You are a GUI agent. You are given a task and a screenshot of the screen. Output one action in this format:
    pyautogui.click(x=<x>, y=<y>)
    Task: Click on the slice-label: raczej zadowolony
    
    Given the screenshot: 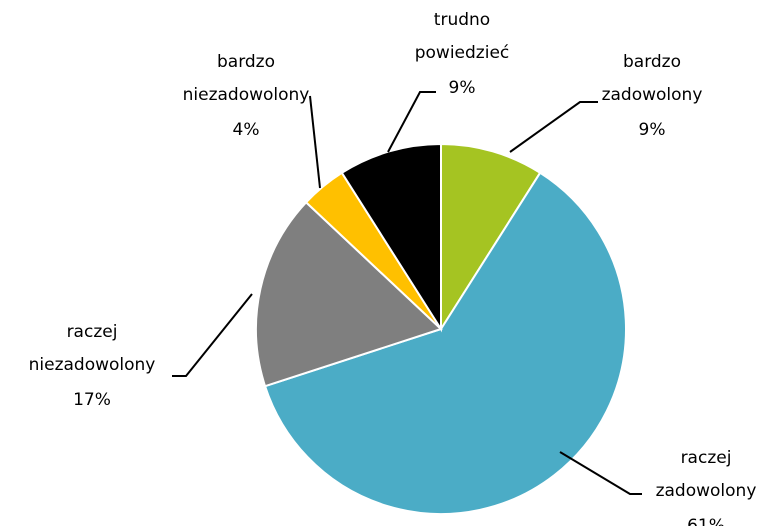 What is the action you would take?
    pyautogui.click(x=706, y=474)
    